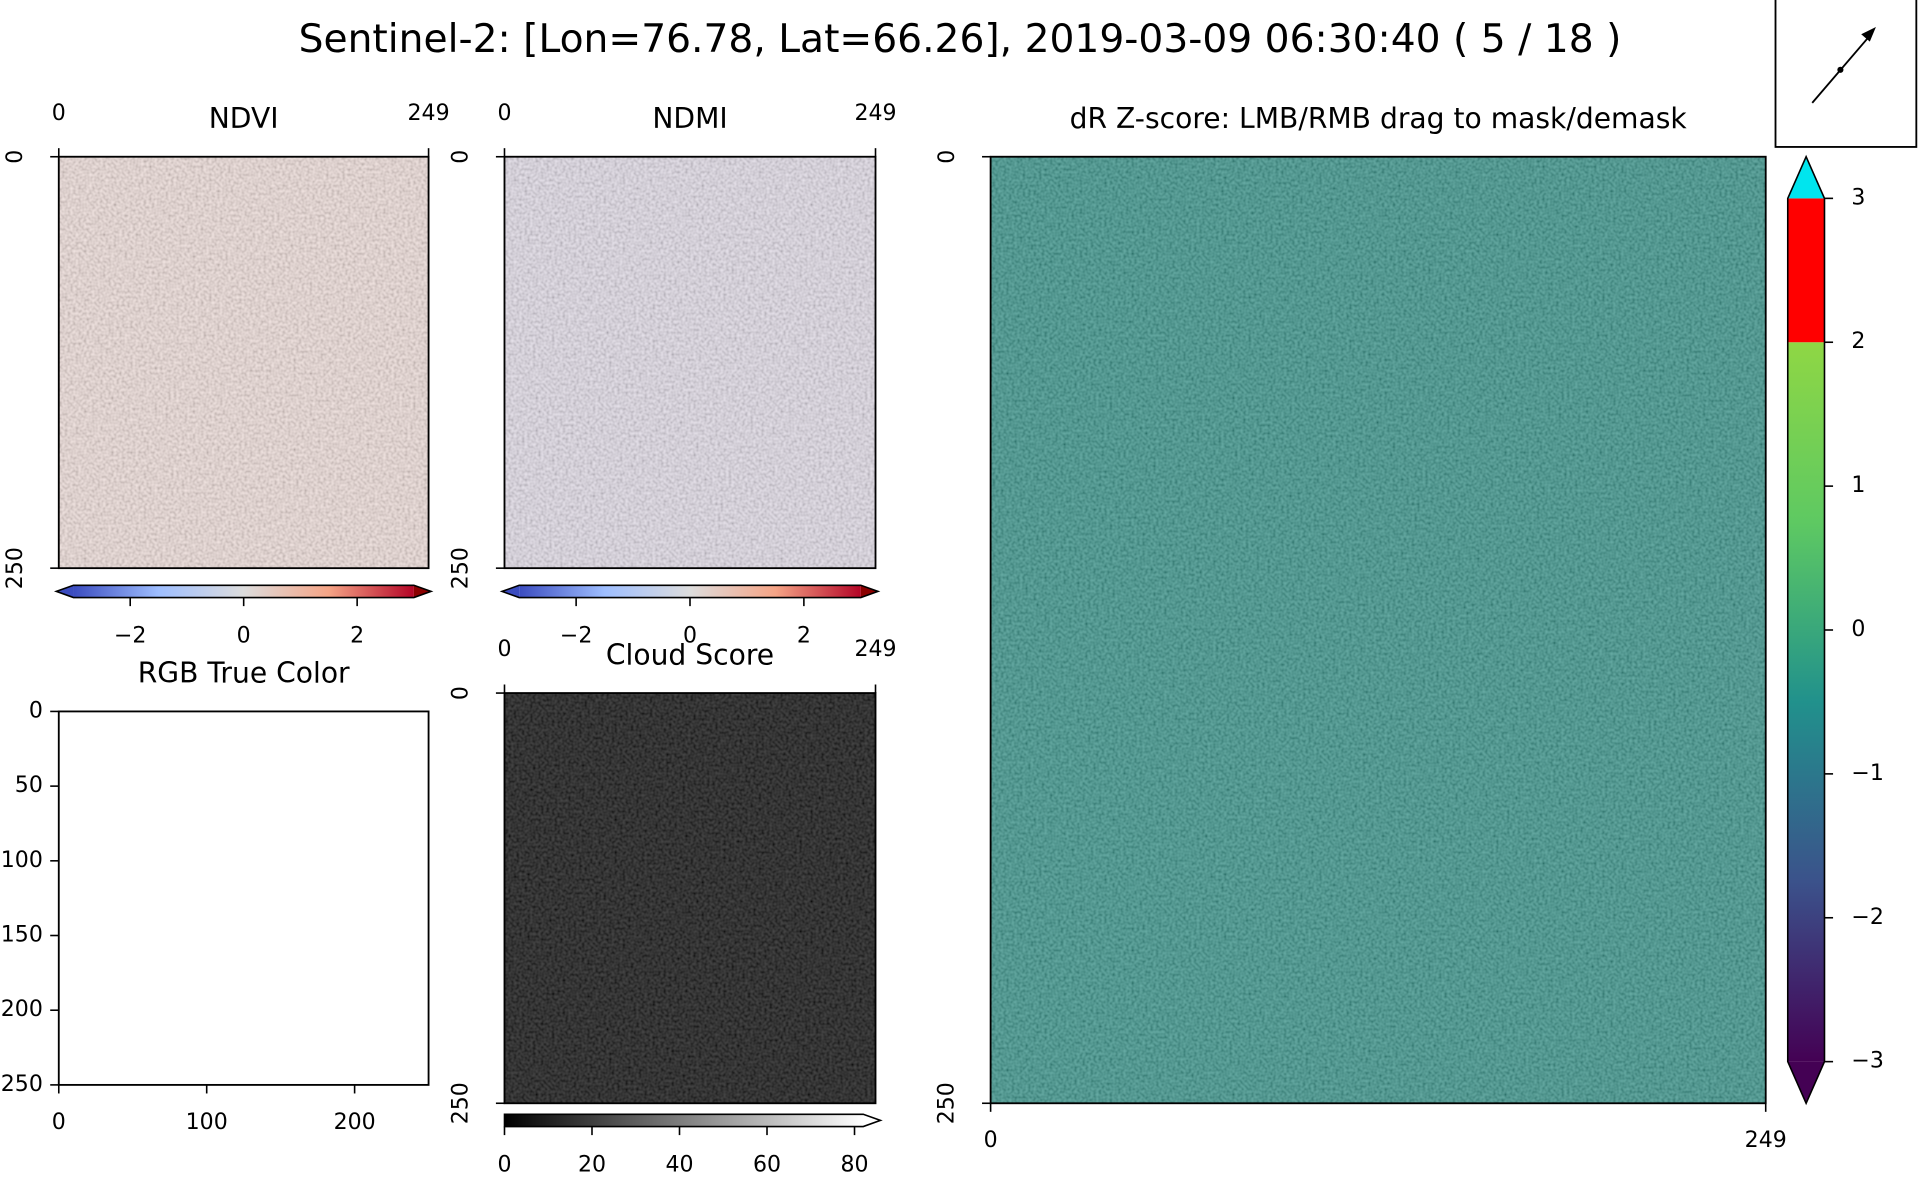 This screenshot has width=1920, height=1200. I want to click on y-tick-label: 100, so click(22, 860).